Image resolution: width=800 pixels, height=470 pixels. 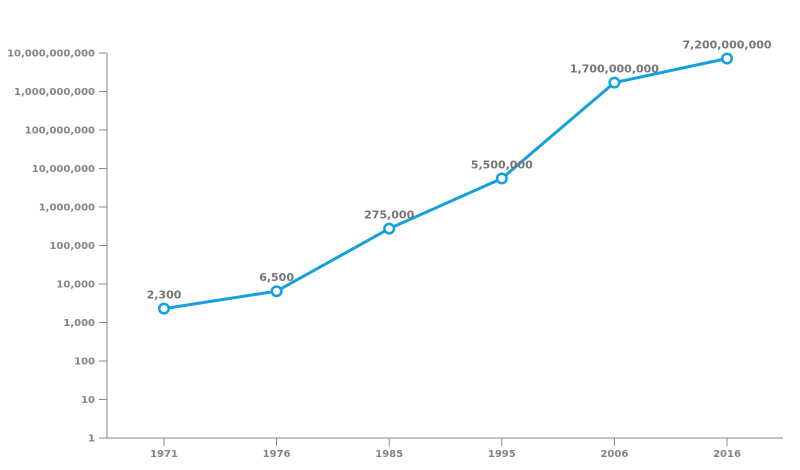 What do you see at coordinates (389, 215) in the screenshot?
I see `data-point-label: 275,000` at bounding box center [389, 215].